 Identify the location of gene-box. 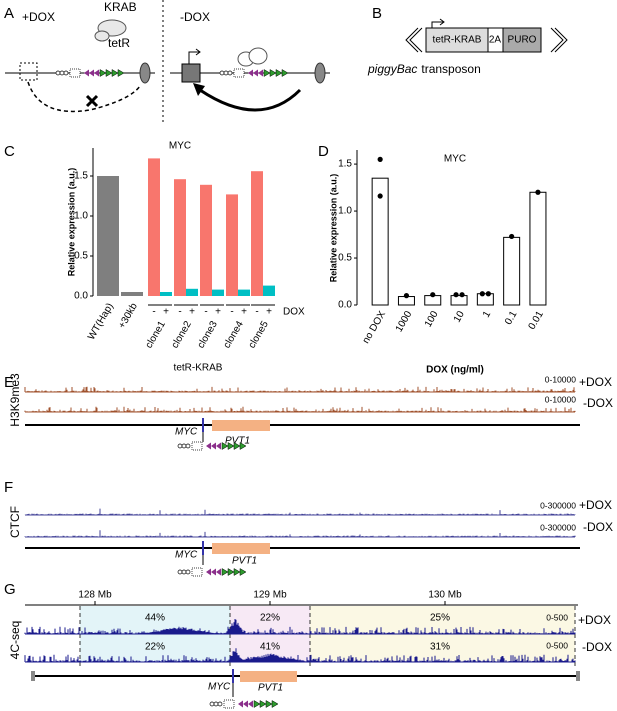
(191, 73).